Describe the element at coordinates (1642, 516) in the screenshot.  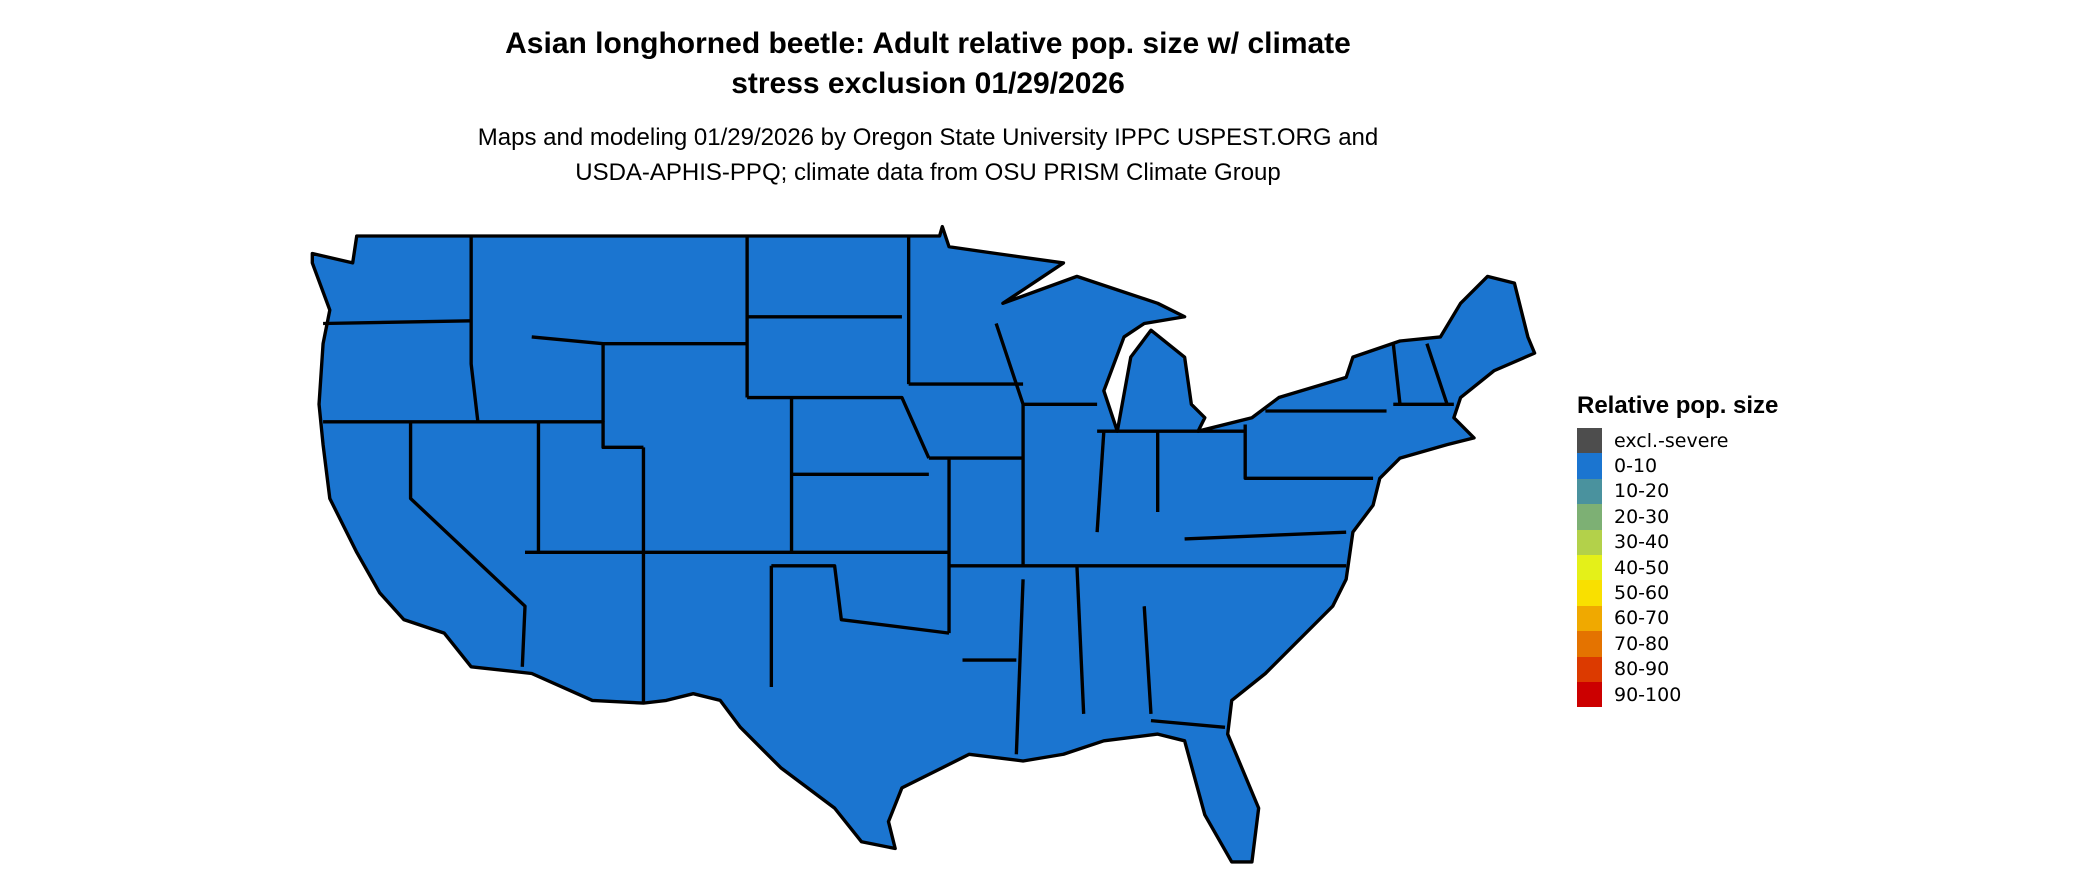
I see `legend-label: 20-30` at that location.